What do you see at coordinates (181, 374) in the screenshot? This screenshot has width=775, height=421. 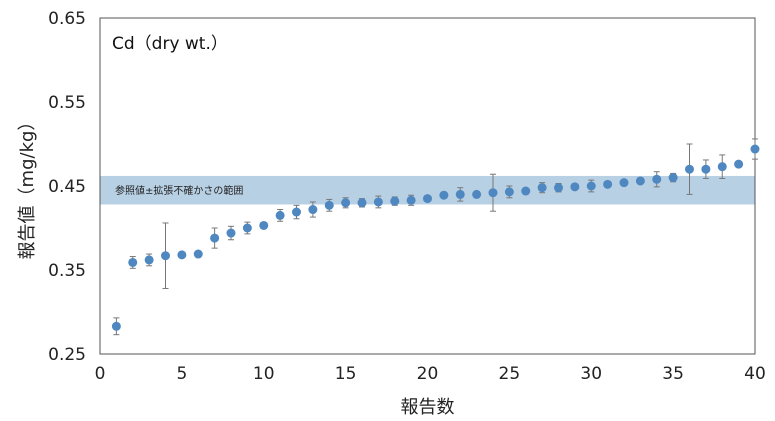 I see `x-tick-label: 5` at bounding box center [181, 374].